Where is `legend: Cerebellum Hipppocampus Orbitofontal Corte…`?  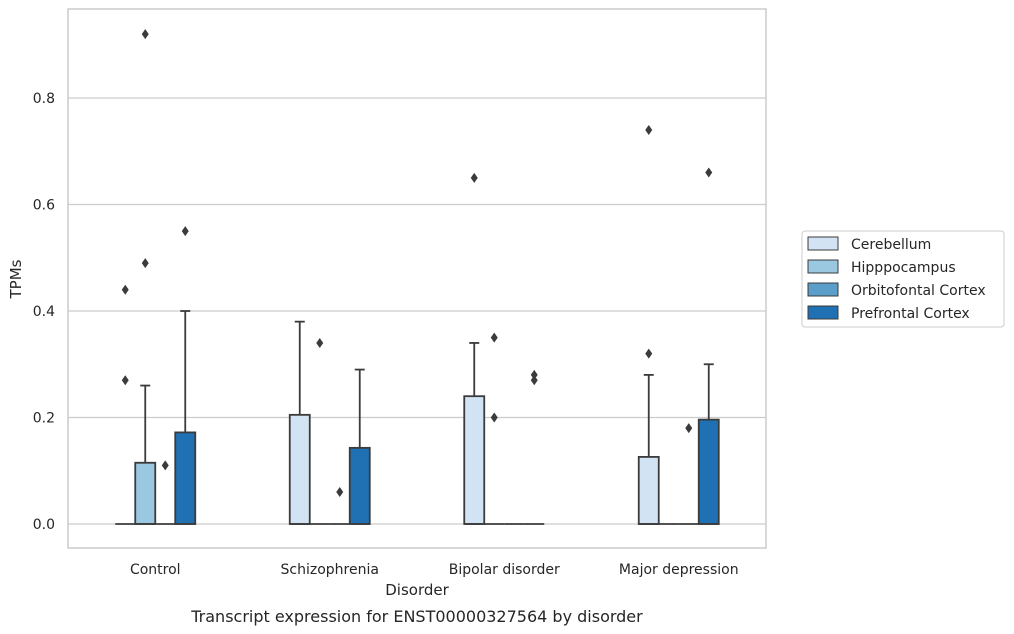 legend: Cerebellum Hipppocampus Orbitofontal Corte… is located at coordinates (903, 279).